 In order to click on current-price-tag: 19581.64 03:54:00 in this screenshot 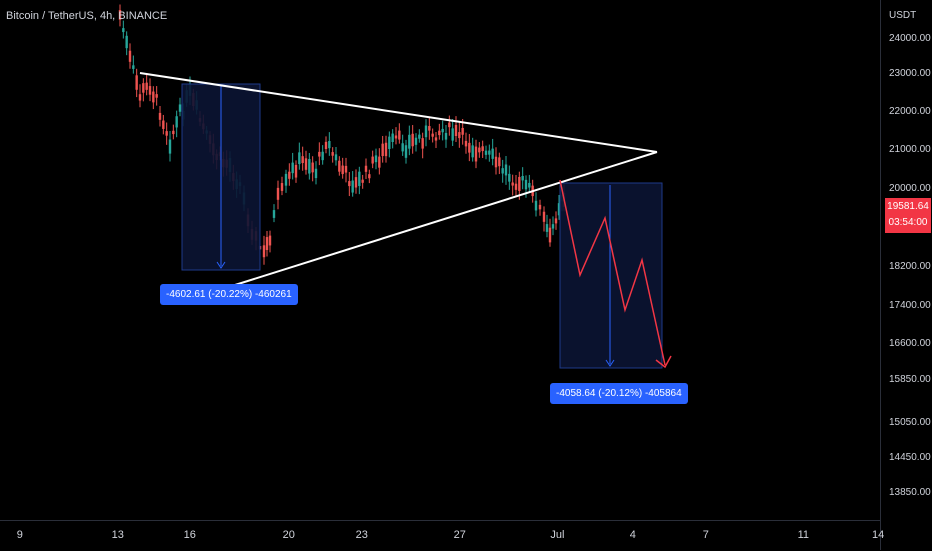, I will do `click(908, 215)`.